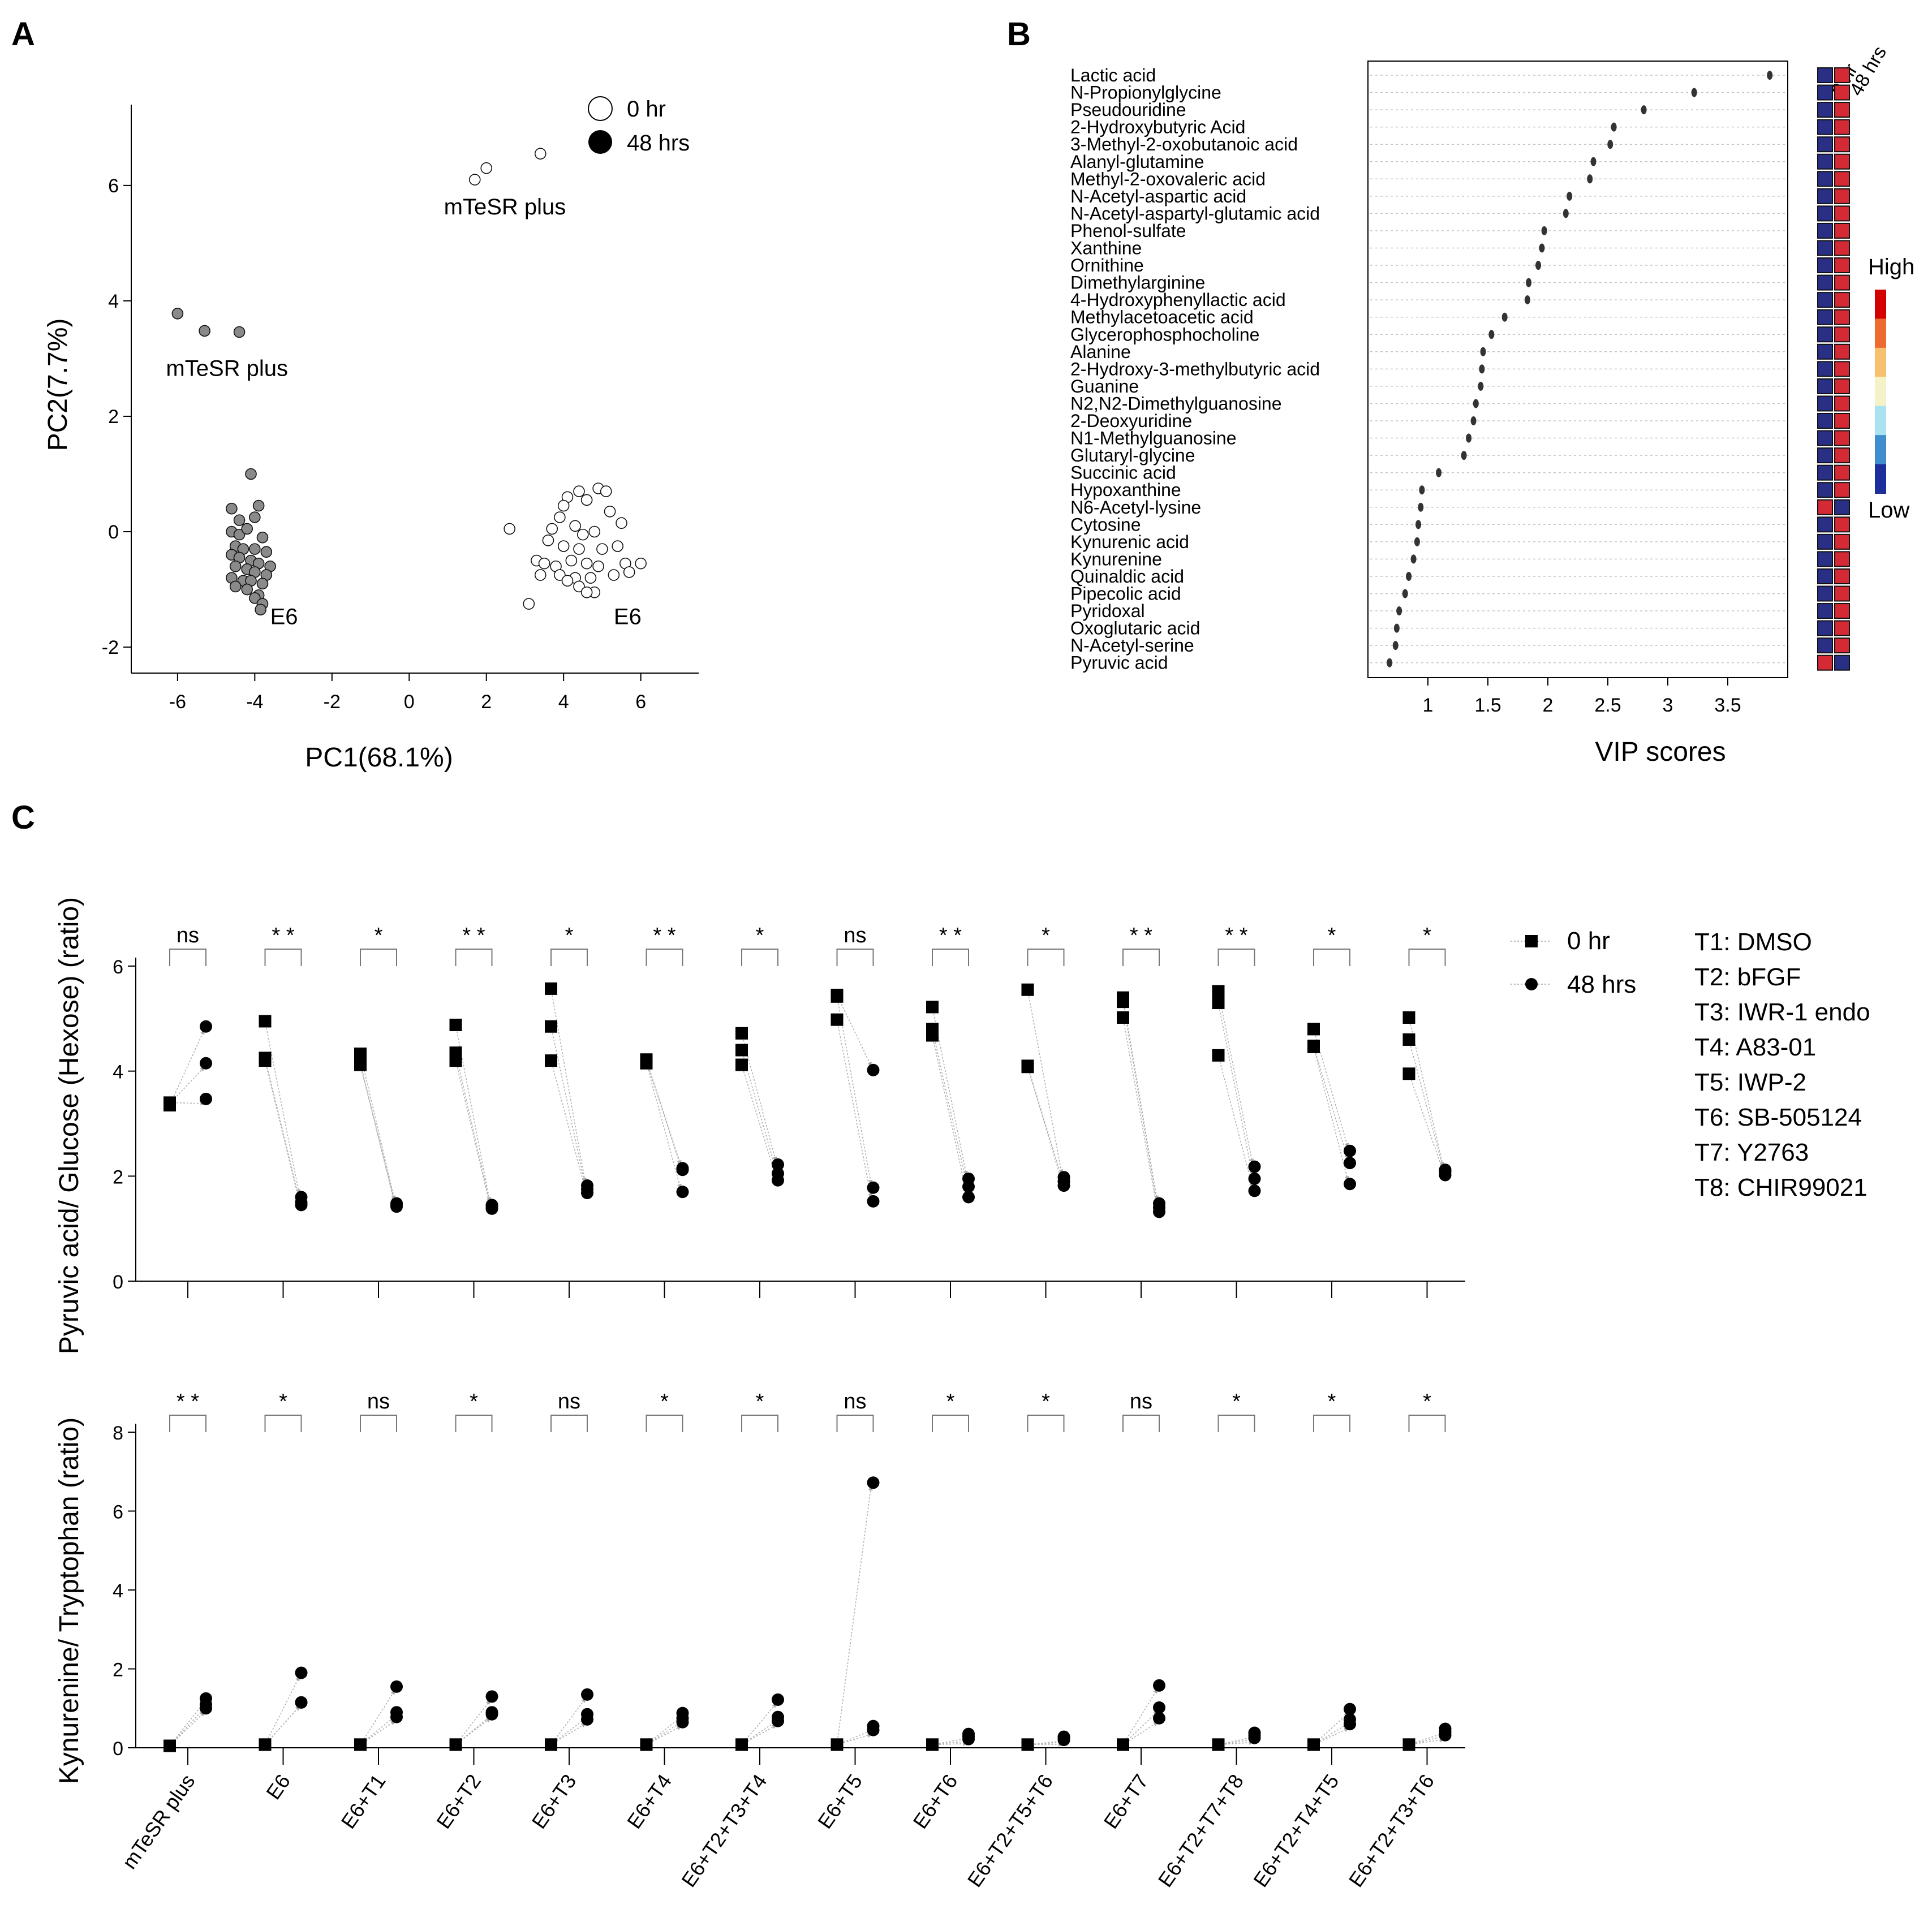 The height and width of the screenshot is (1922, 1932). Describe the element at coordinates (278, 1787) in the screenshot. I see `x-category-label: E6` at that location.